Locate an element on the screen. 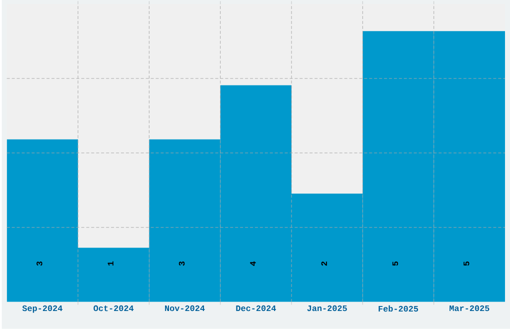  x-tick-label: Mar-2025 is located at coordinates (470, 309).